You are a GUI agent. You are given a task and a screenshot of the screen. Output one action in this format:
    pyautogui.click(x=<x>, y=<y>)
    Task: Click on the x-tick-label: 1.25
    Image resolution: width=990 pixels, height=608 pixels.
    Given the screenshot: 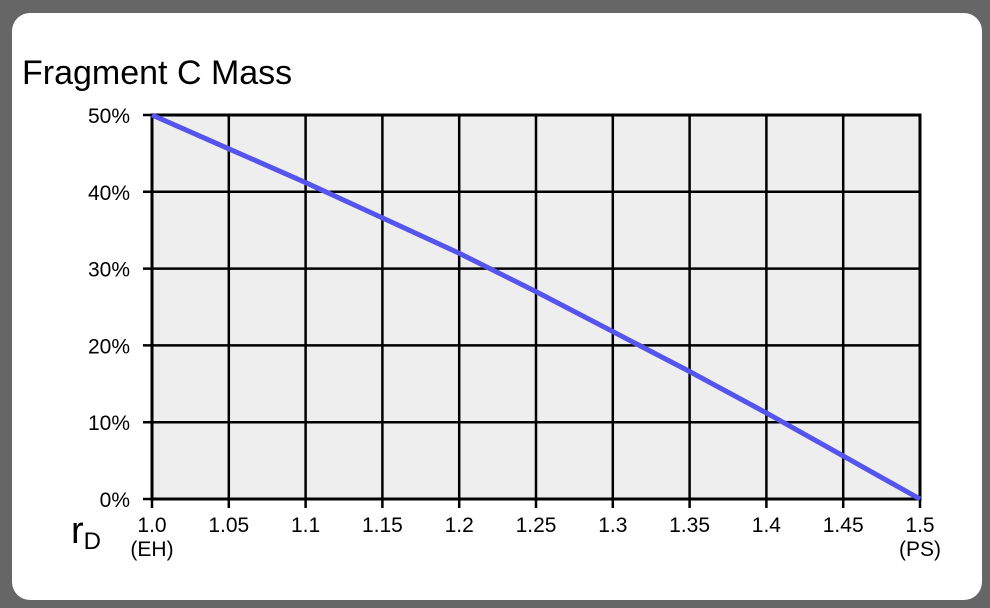 What is the action you would take?
    pyautogui.click(x=536, y=525)
    